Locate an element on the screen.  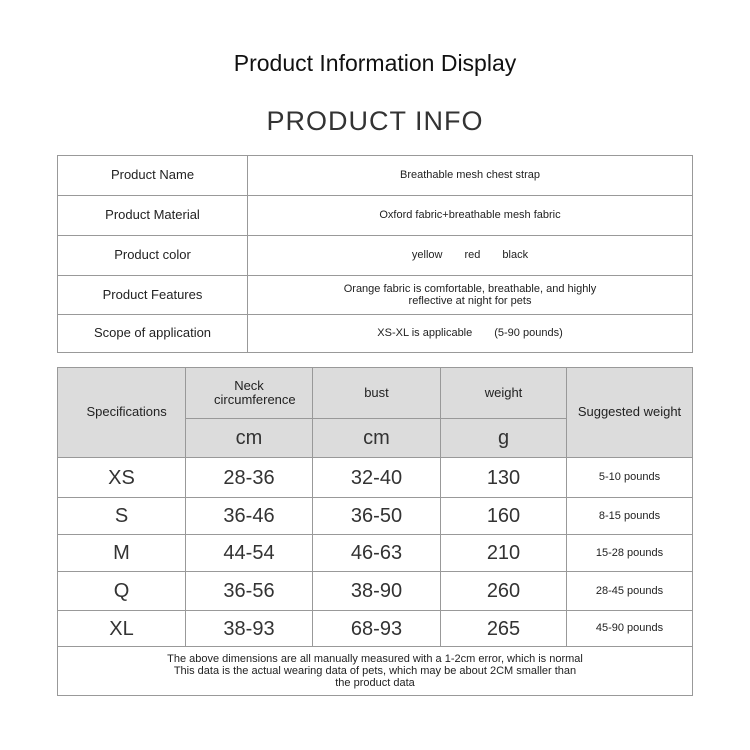
size-row-weight-text: 160 is located at coordinates (503, 516).